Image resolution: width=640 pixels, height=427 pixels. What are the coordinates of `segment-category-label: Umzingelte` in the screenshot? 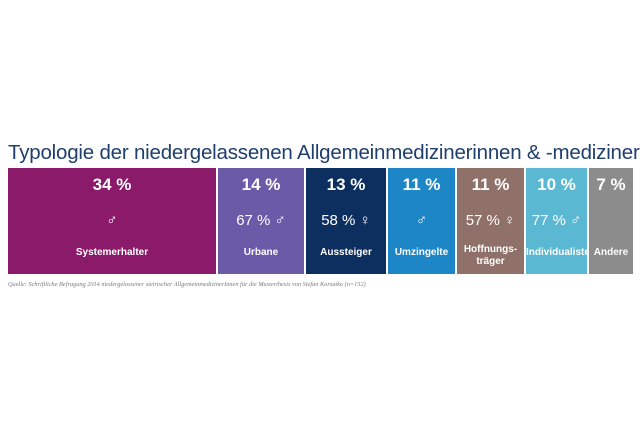 It's located at (421, 252).